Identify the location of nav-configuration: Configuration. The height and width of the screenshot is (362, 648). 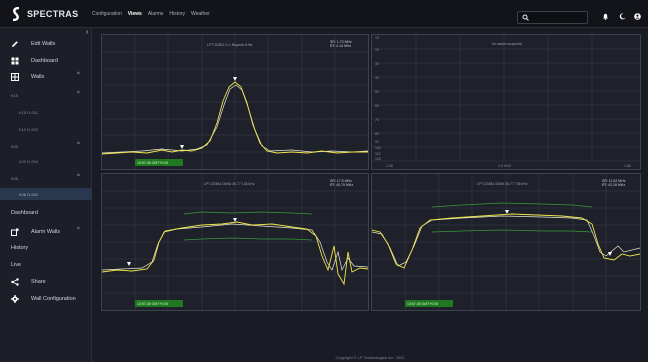
(107, 14).